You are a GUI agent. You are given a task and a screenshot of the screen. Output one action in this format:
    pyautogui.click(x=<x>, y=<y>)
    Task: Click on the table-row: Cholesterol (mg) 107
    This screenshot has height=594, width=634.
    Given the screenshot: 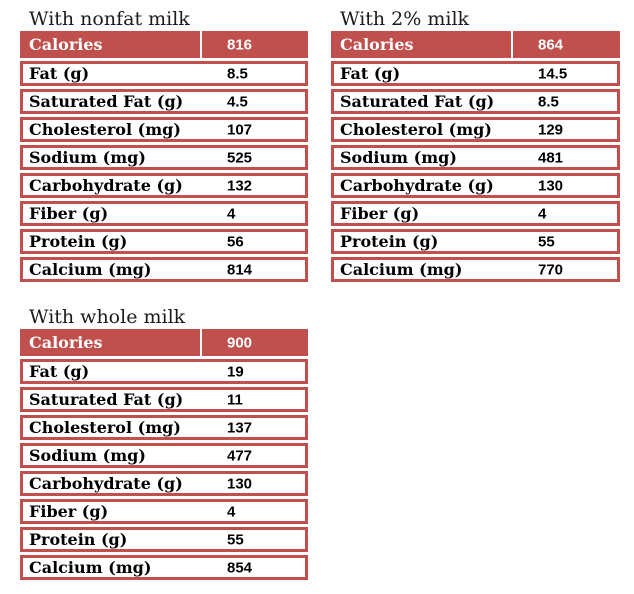 What is the action you would take?
    pyautogui.click(x=164, y=129)
    